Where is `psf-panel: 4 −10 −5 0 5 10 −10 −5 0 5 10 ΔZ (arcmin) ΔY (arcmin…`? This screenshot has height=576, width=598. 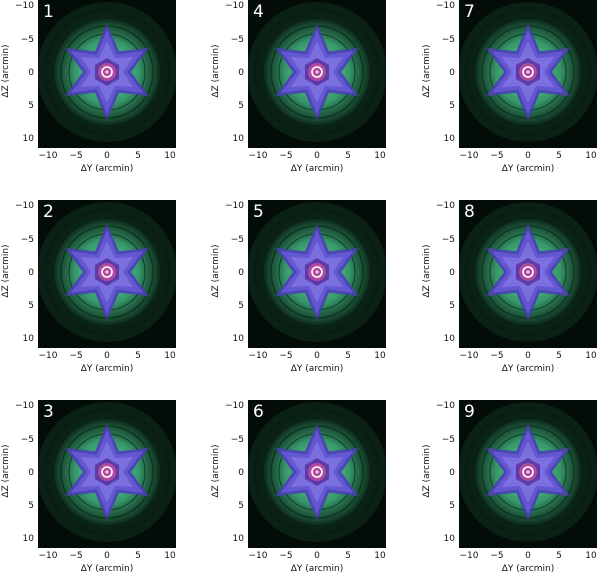
psf-panel: 4 −10 −5 0 5 10 −10 −5 0 5 10 ΔZ (arcmin) ΔY (arcmin… is located at coordinates (300, 88).